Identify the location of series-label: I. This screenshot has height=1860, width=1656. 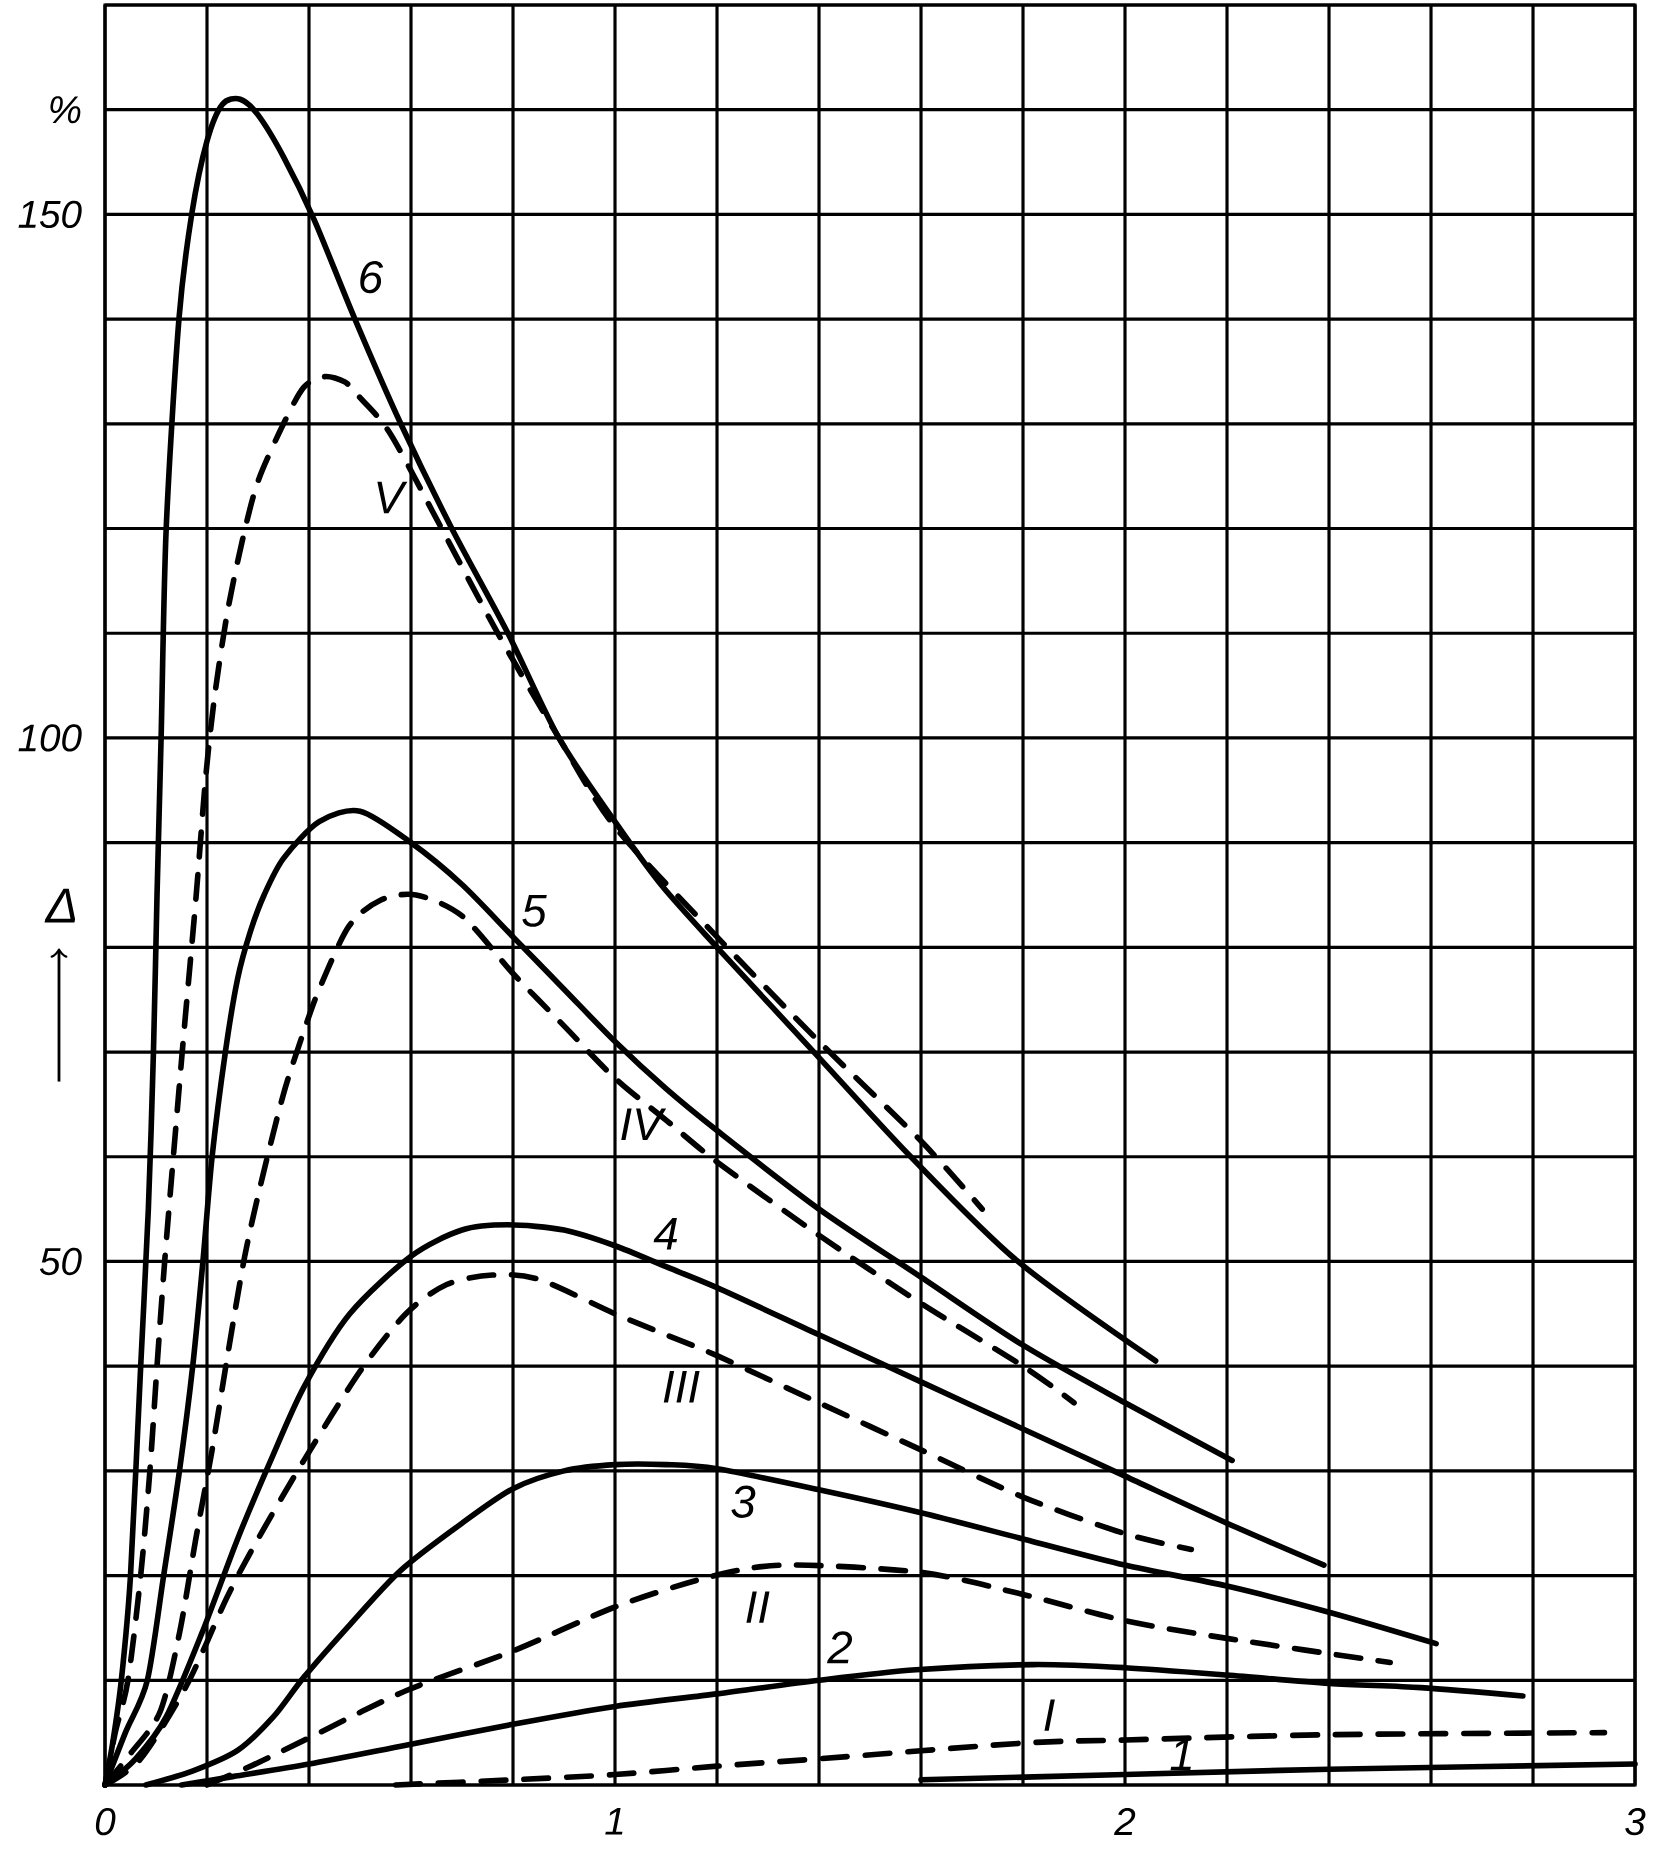
(1049, 1715).